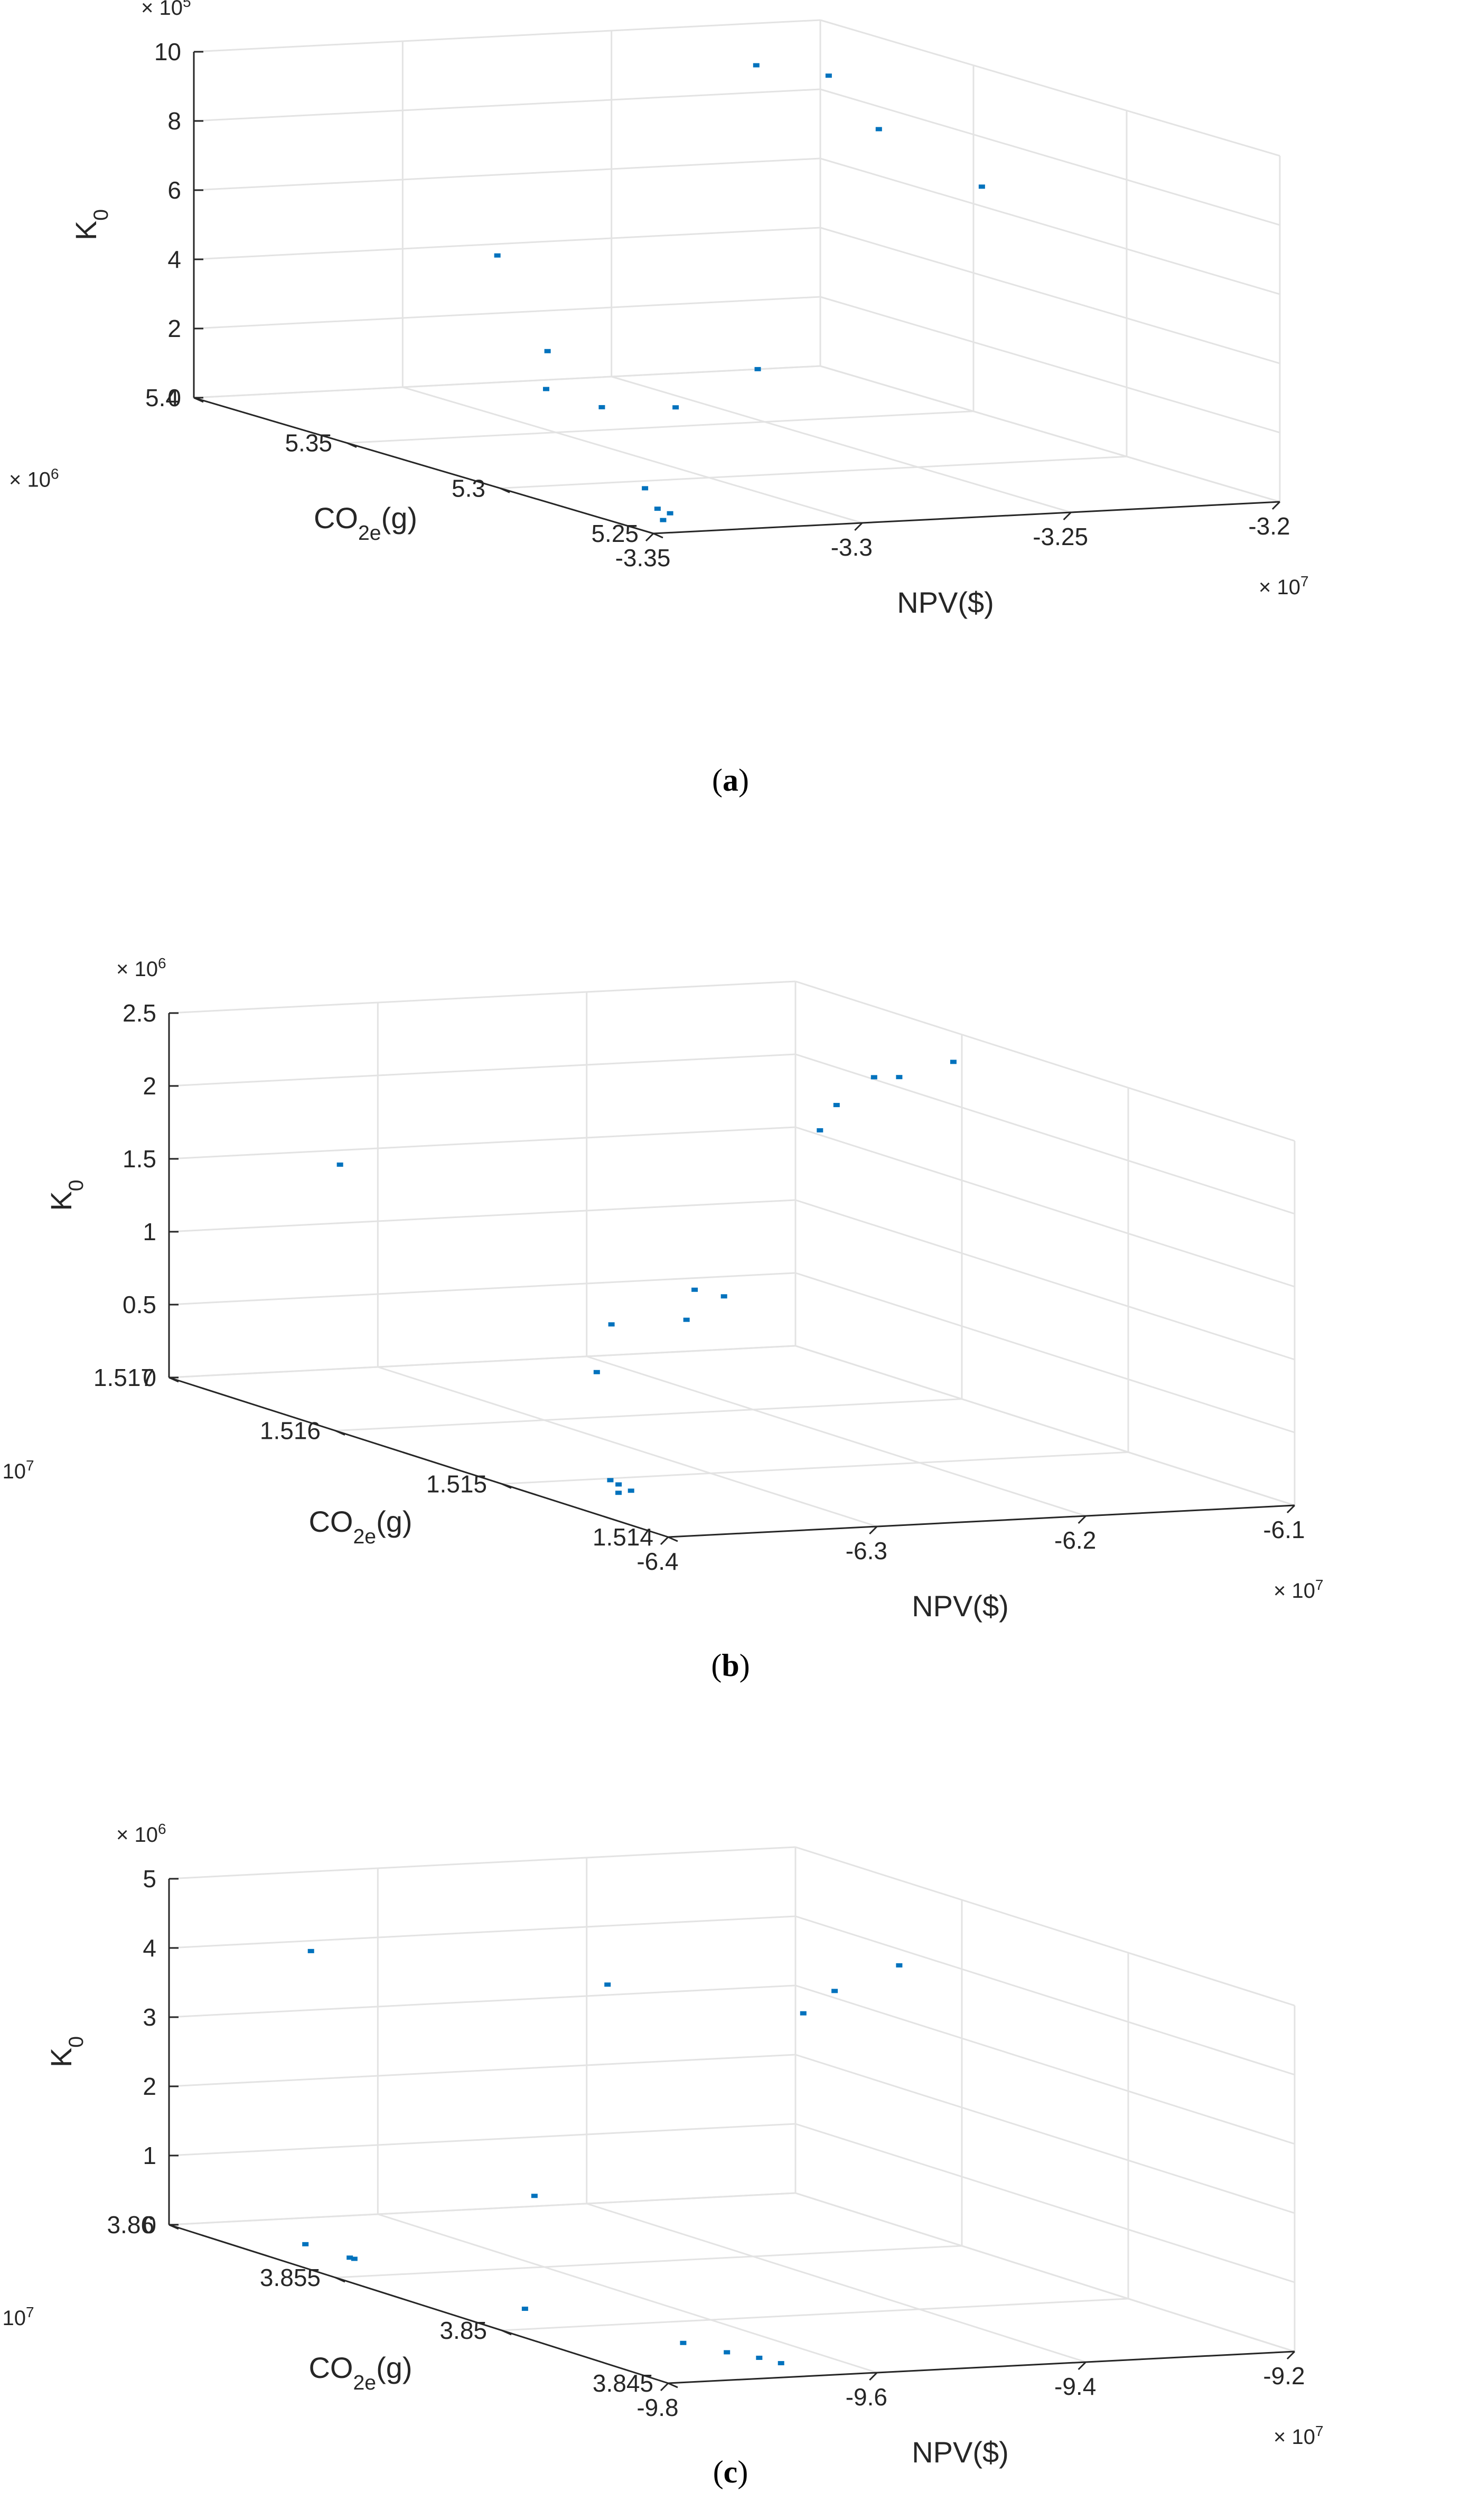 The image size is (1461, 2520). What do you see at coordinates (174, 259) in the screenshot?
I see `z-tick-label: 4` at bounding box center [174, 259].